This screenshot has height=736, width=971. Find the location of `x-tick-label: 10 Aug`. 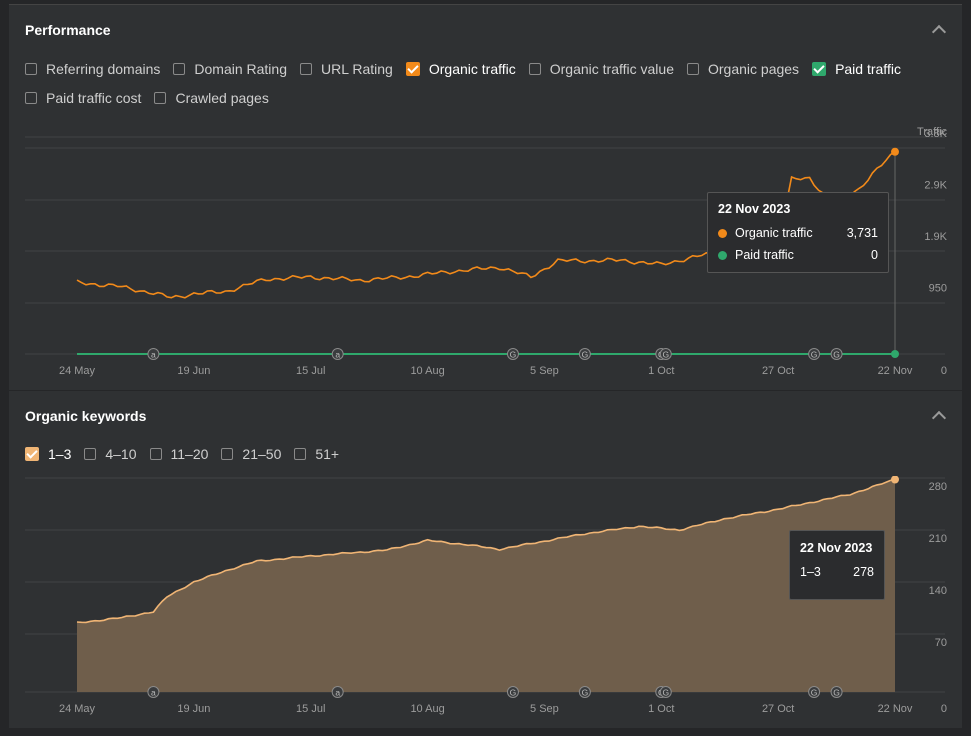

x-tick-label: 10 Aug is located at coordinates (427, 371).